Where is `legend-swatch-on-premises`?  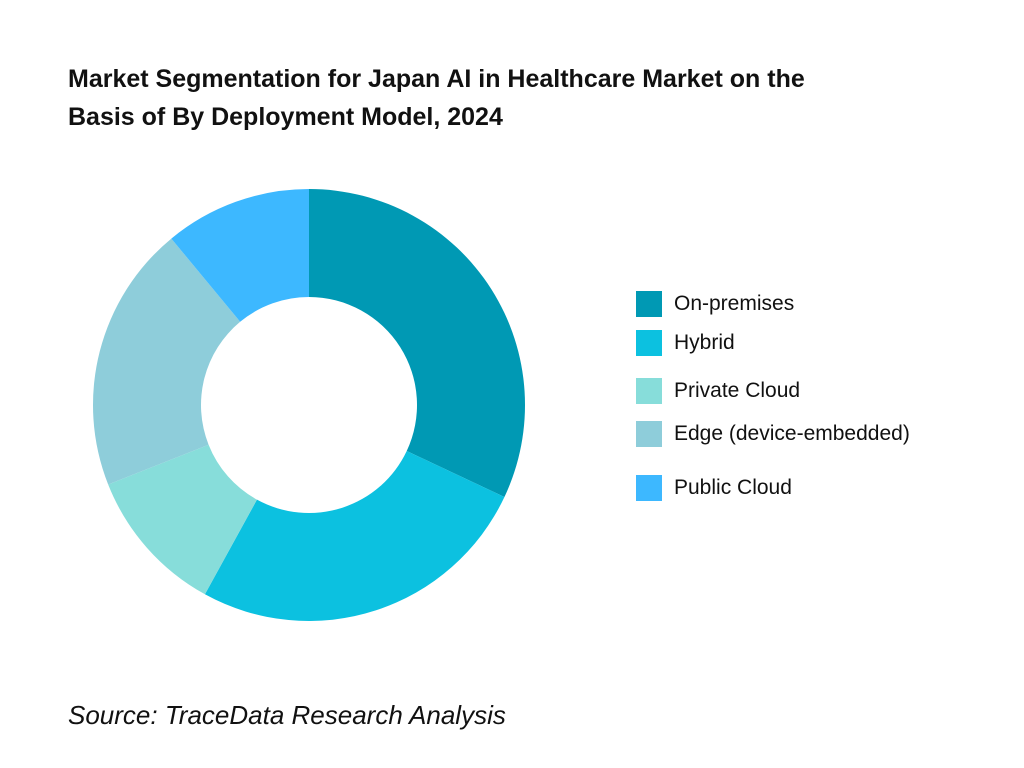 legend-swatch-on-premises is located at coordinates (649, 304).